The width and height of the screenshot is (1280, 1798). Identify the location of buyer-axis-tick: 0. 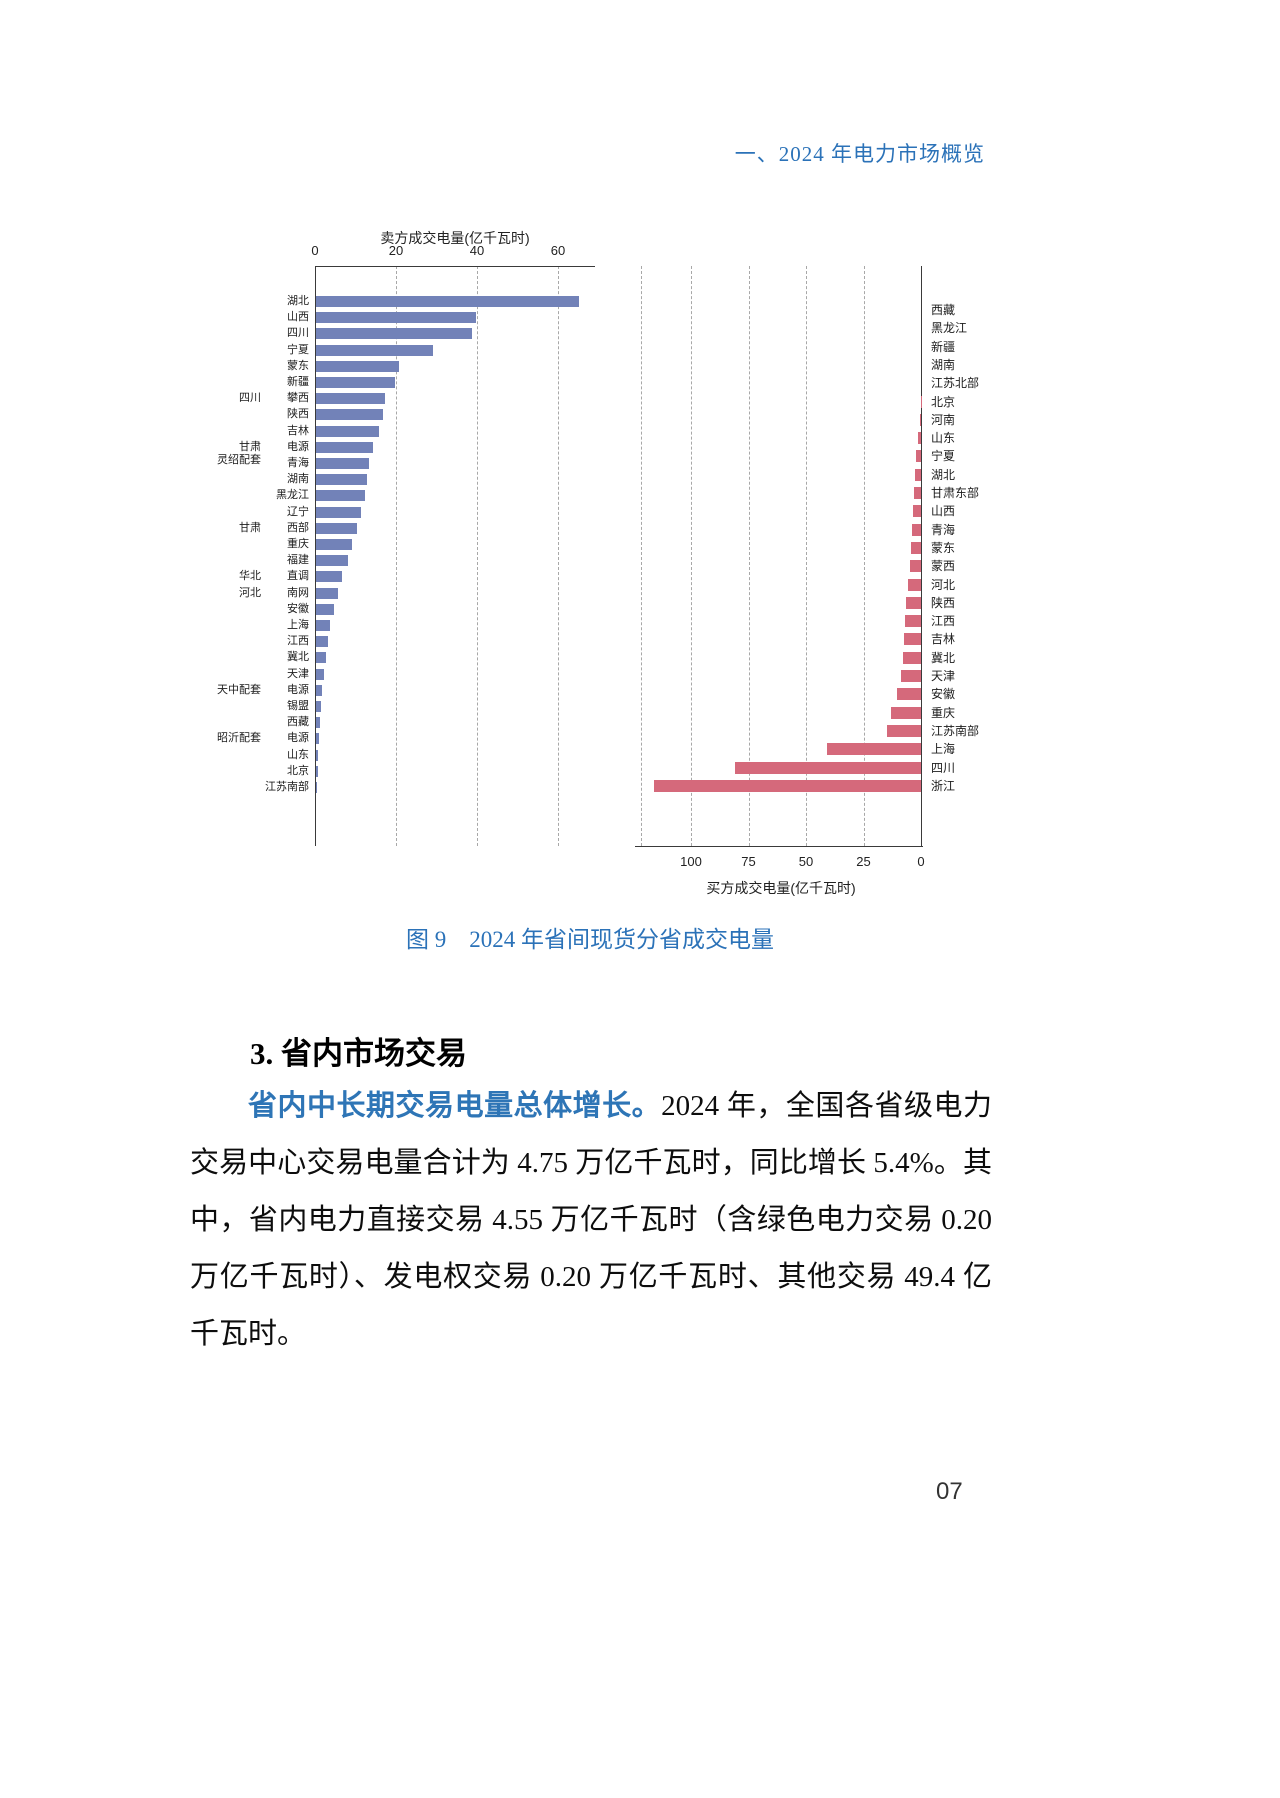
(921, 861).